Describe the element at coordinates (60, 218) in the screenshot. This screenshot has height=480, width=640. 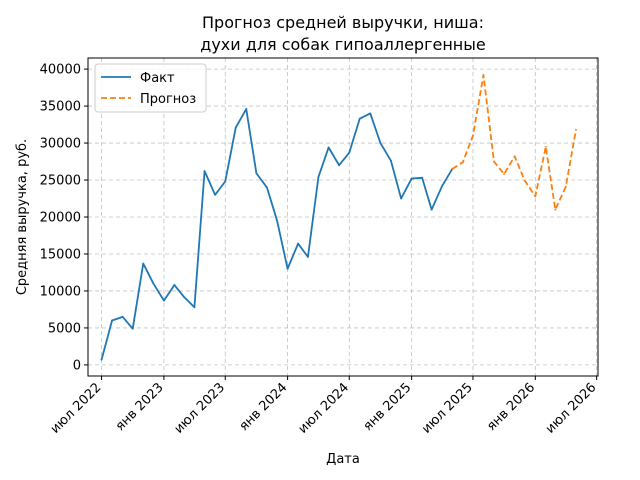
I see `y-tick-label: 20000` at that location.